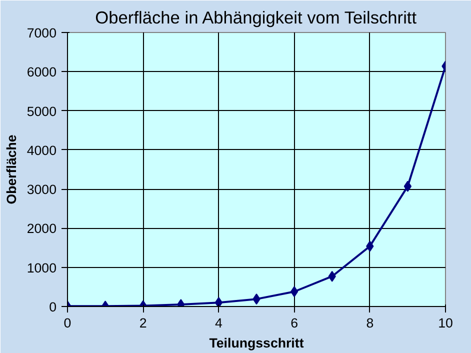 The image size is (471, 353). I want to click on y-tick-label: 5000, so click(41, 111).